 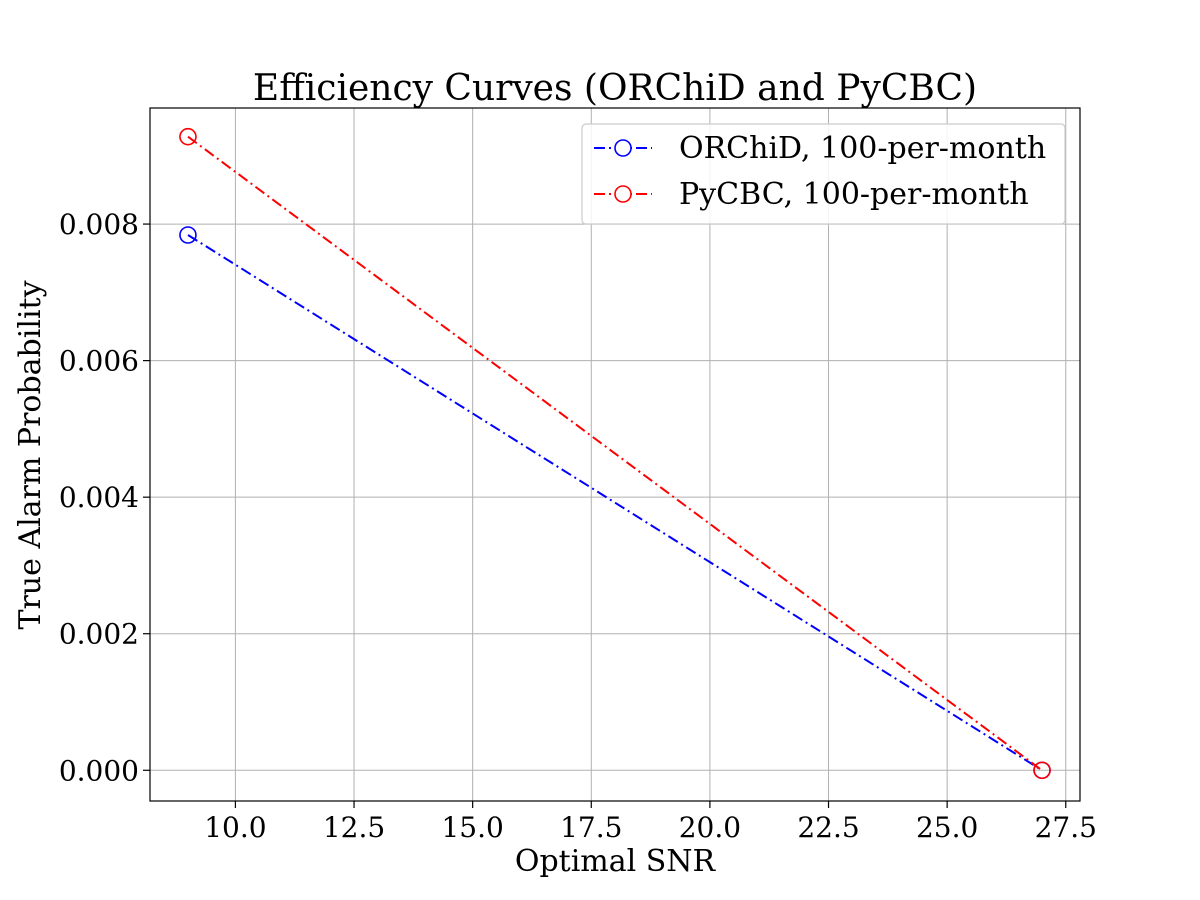 I want to click on x-tick-label: 22.5, so click(x=828, y=827).